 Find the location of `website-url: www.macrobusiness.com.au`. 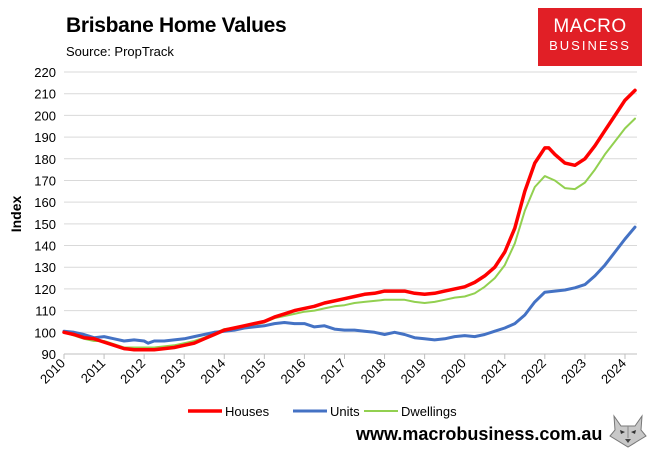

website-url: www.macrobusiness.com.au is located at coordinates (479, 434).